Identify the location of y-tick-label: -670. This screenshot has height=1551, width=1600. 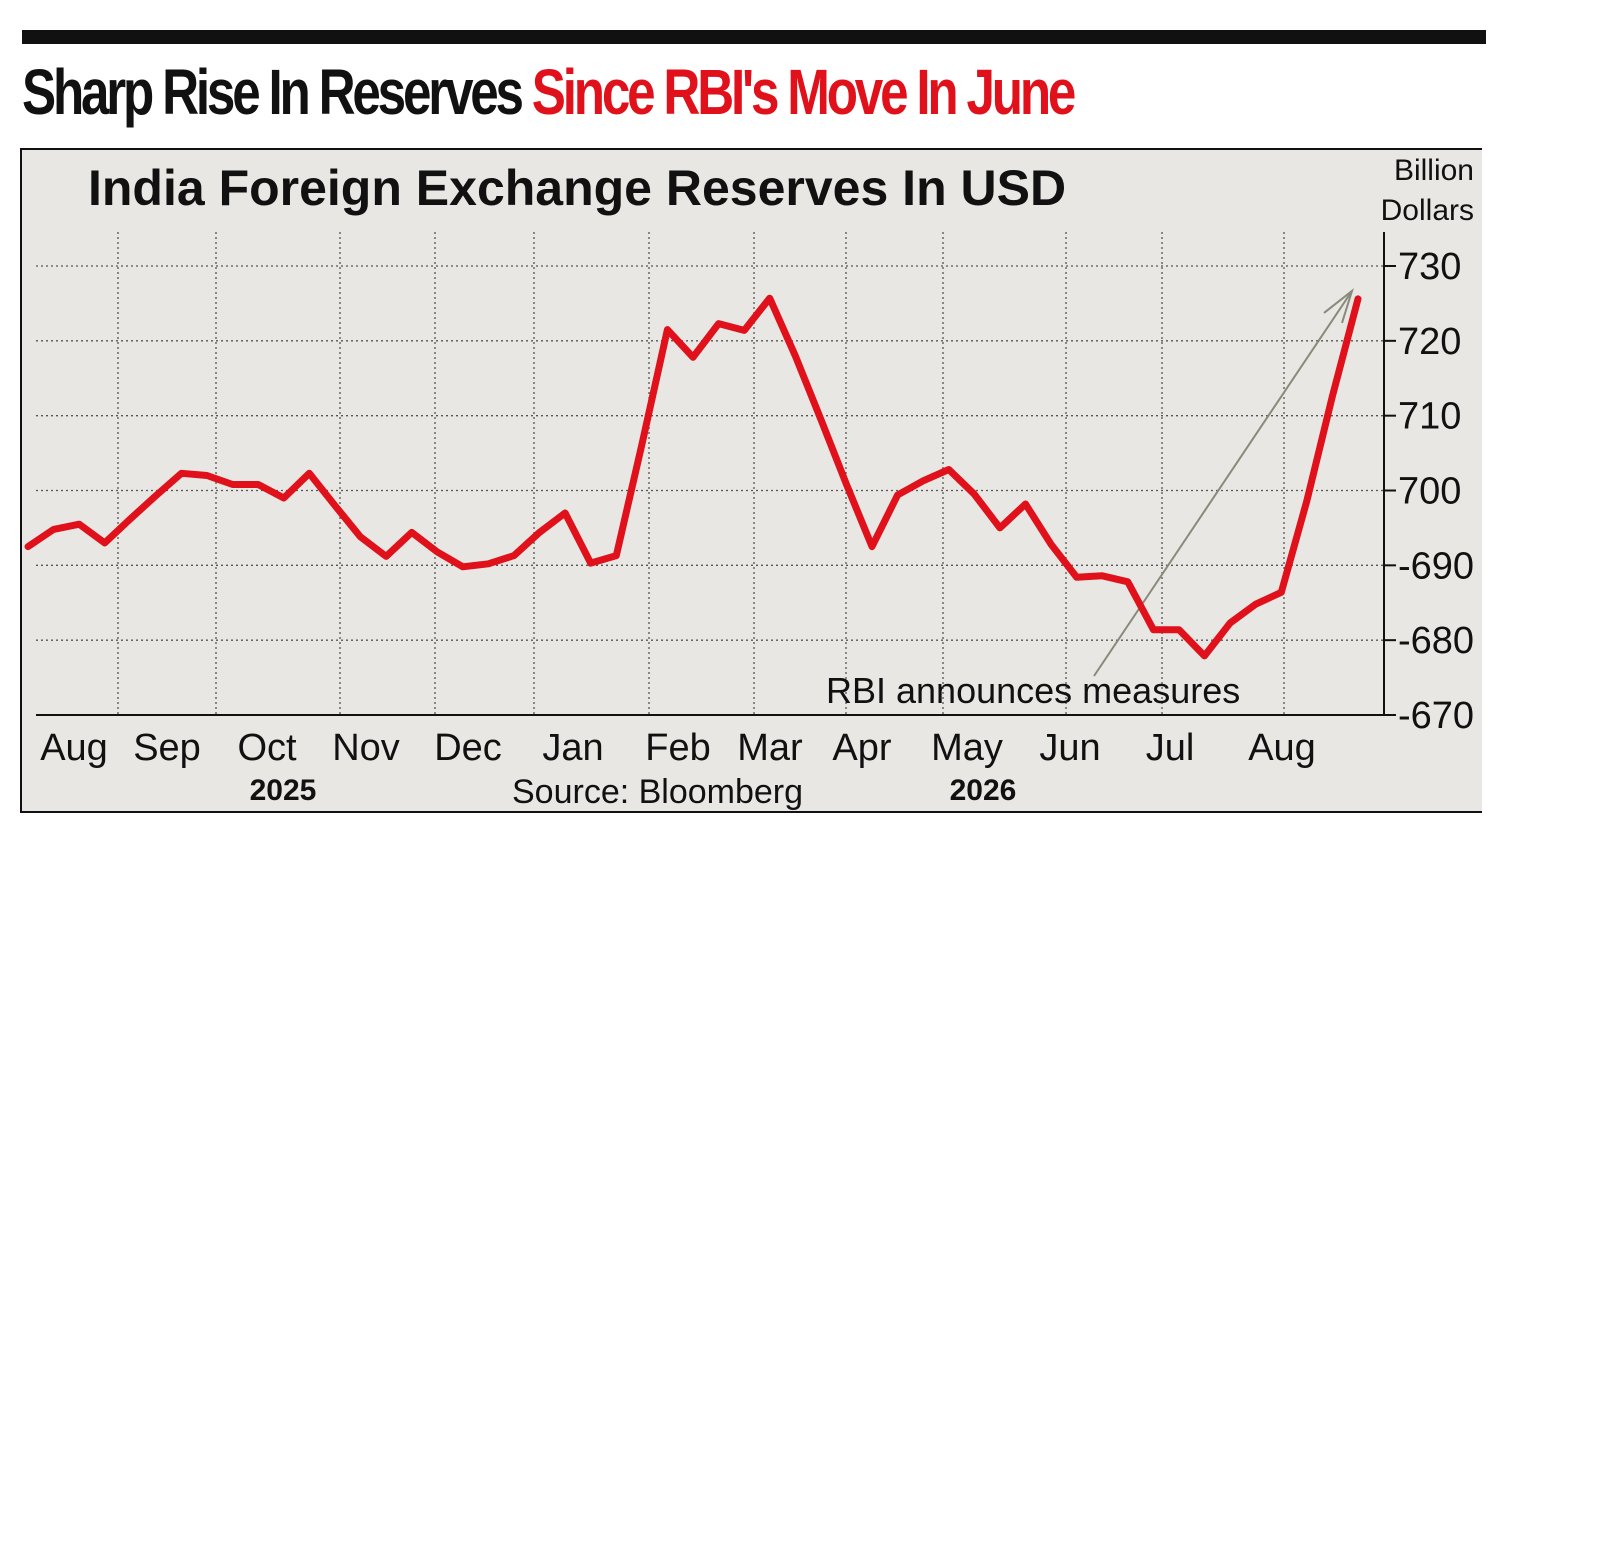
(1436, 716).